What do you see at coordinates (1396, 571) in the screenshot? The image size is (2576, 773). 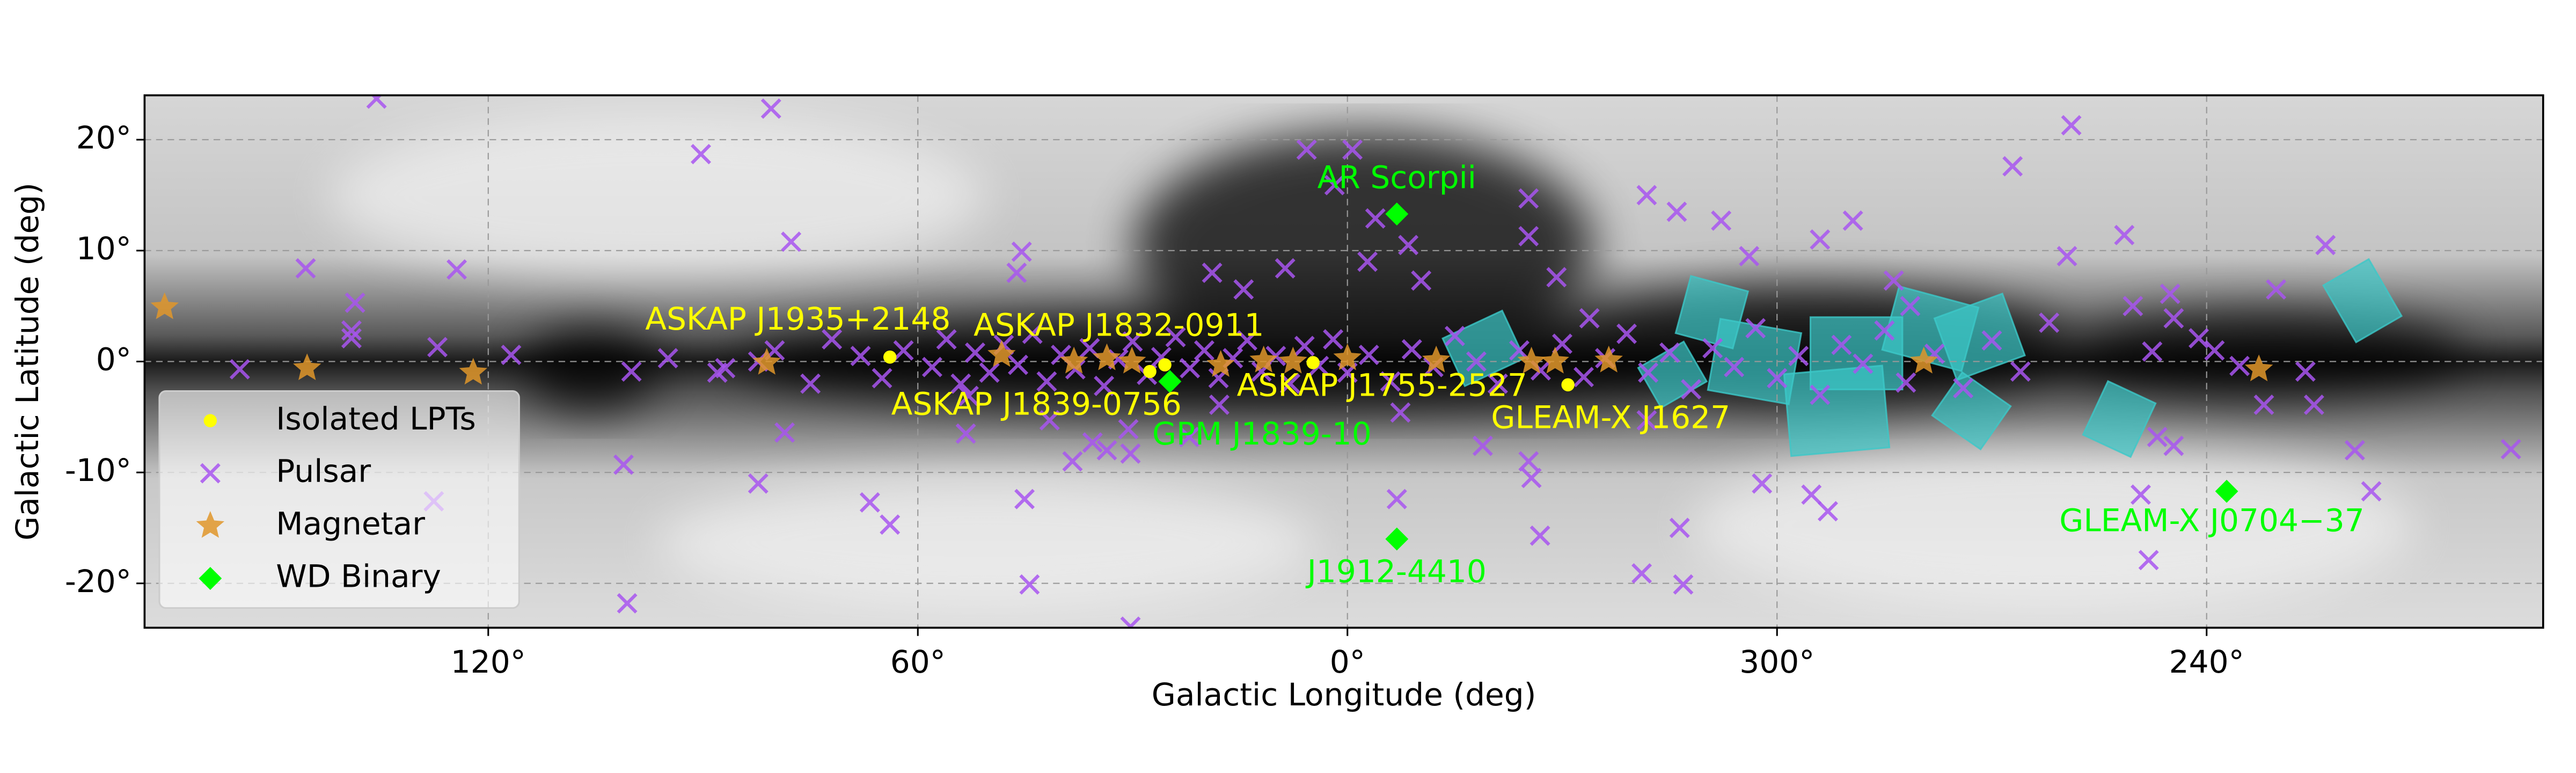 I see `point-label: J1912-4410` at bounding box center [1396, 571].